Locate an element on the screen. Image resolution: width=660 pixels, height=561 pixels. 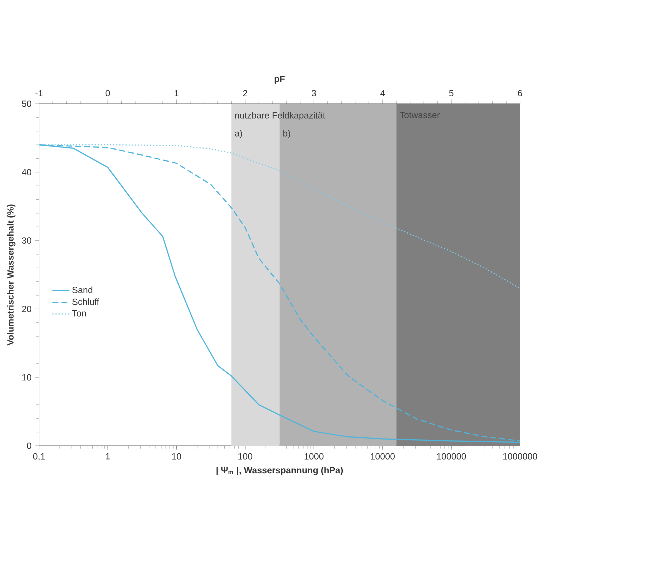
y-tick-label: 10 is located at coordinates (27, 377).